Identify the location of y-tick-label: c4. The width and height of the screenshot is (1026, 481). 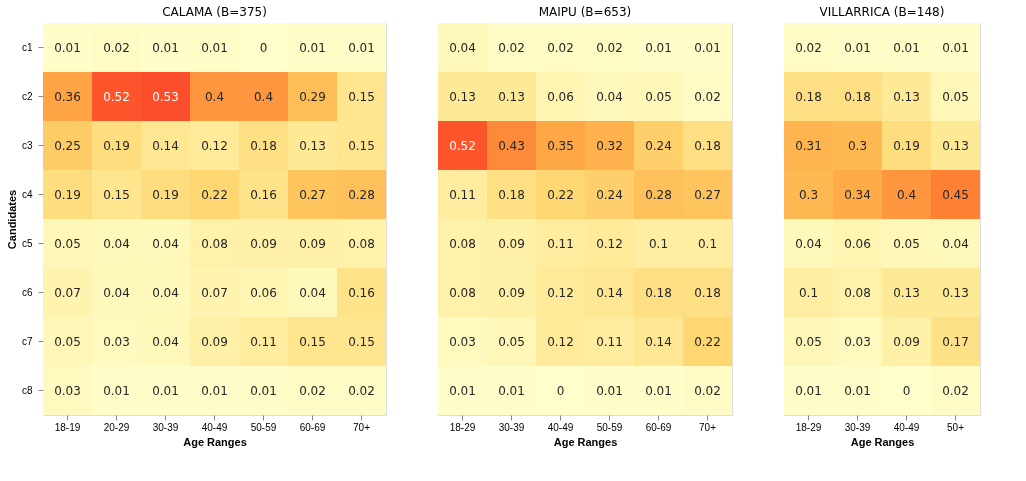
(27, 194).